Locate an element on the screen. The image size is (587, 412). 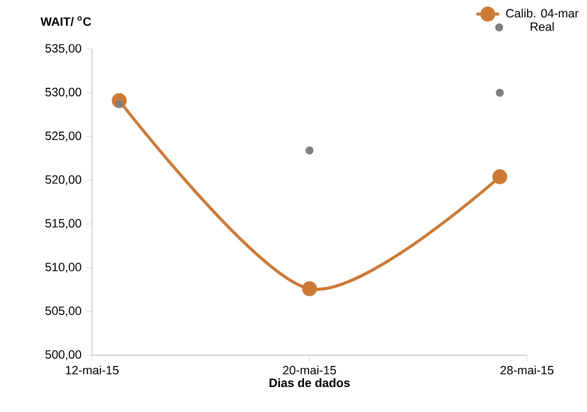
x-tick-label: 28-mai-15 is located at coordinates (527, 369).